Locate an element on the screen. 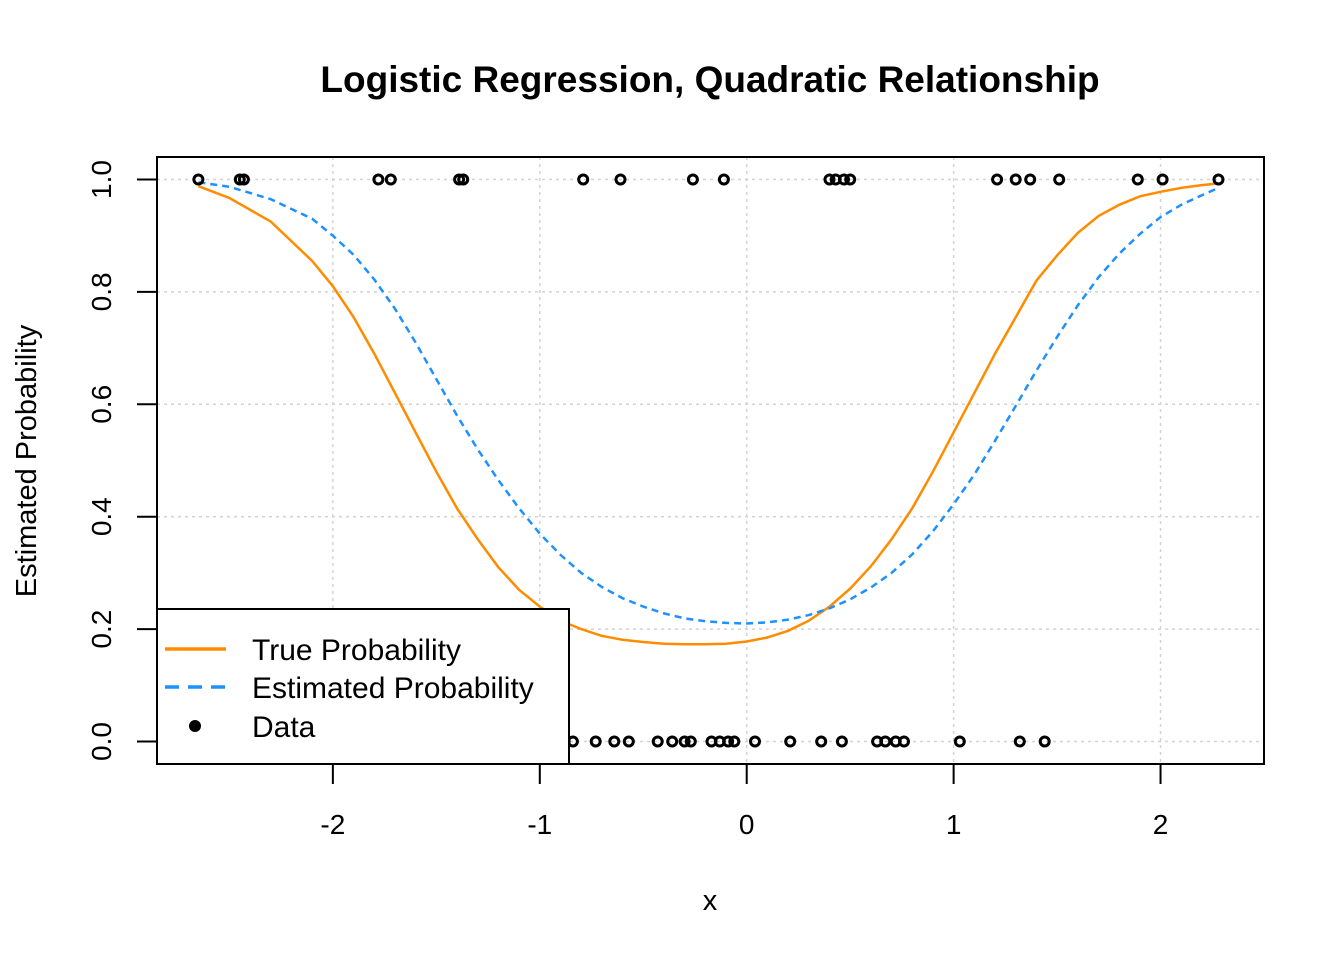  y-tick-label-1: 0.2 is located at coordinates (101, 629).